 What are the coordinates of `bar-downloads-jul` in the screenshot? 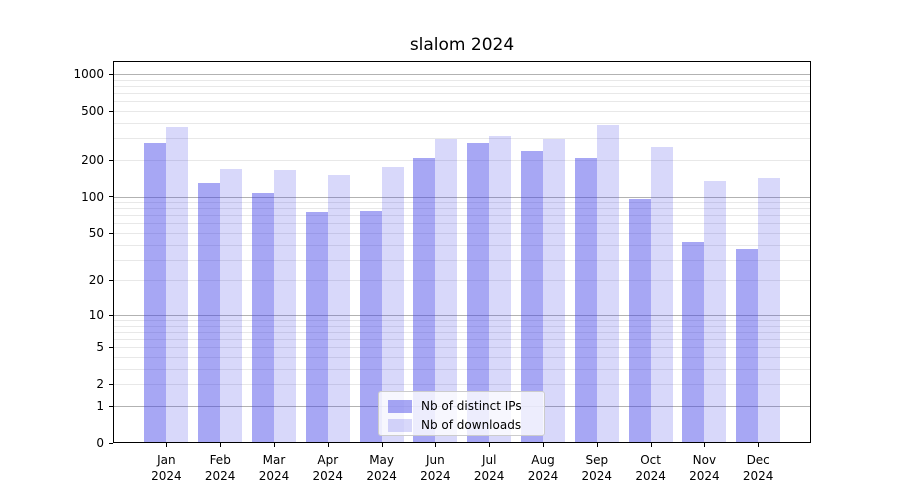 It's located at (500, 289).